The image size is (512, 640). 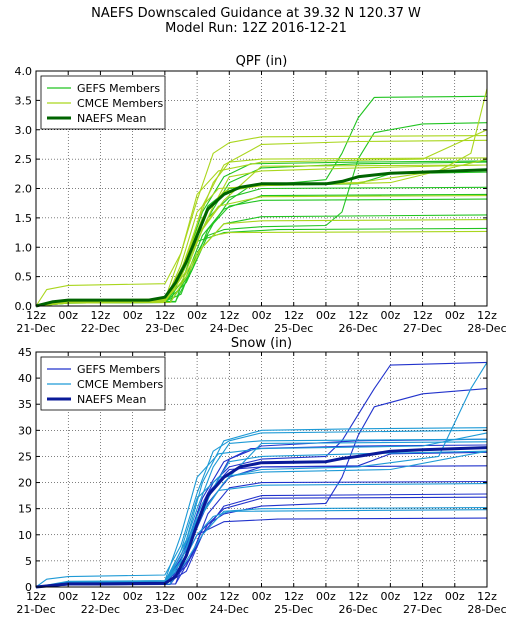 What do you see at coordinates (24, 100) in the screenshot?
I see `y-tick-label: 3.5` at bounding box center [24, 100].